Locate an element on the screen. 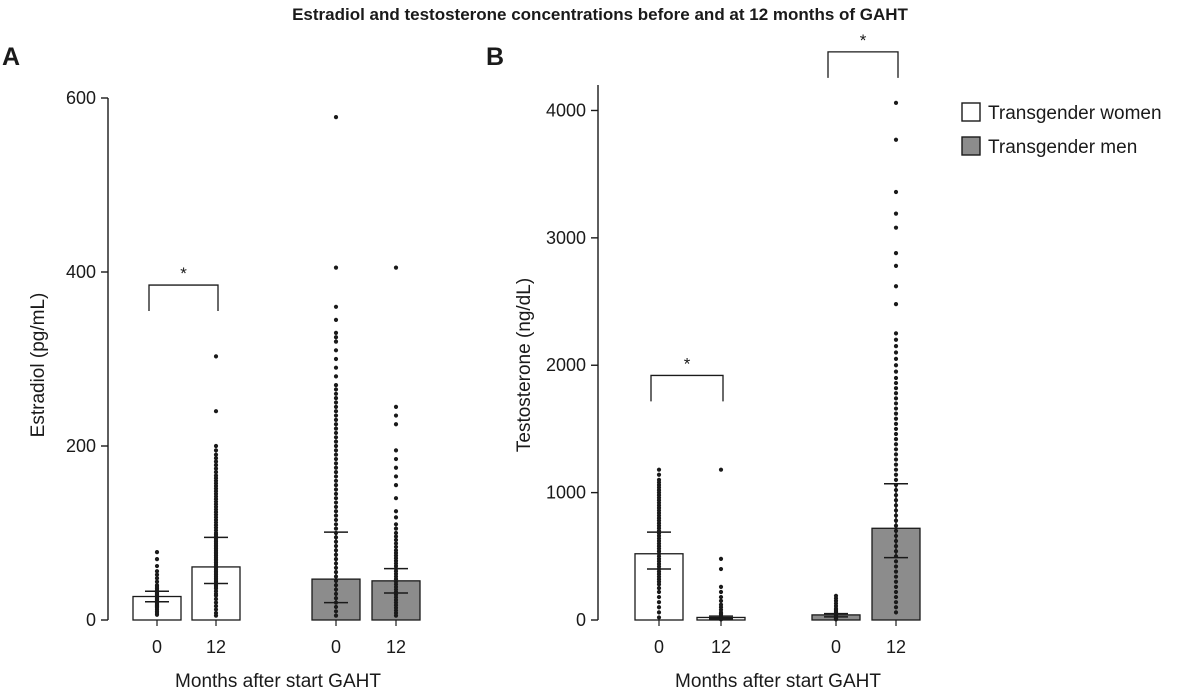  panel-b-y-axis-label: Testosterone (ng/dL) is located at coordinates (524, 365).